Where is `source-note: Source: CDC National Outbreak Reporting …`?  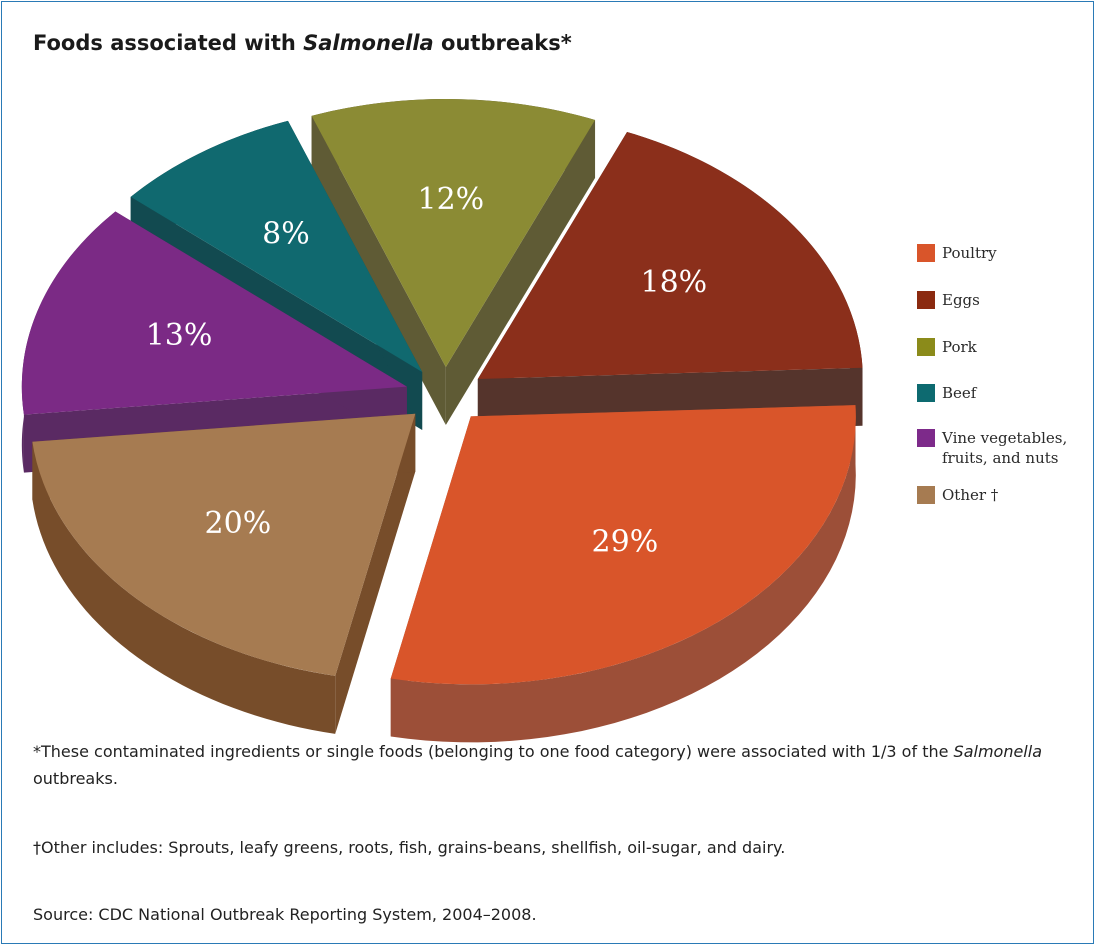 source-note: Source: CDC National Outbreak Reporting … is located at coordinates (285, 914).